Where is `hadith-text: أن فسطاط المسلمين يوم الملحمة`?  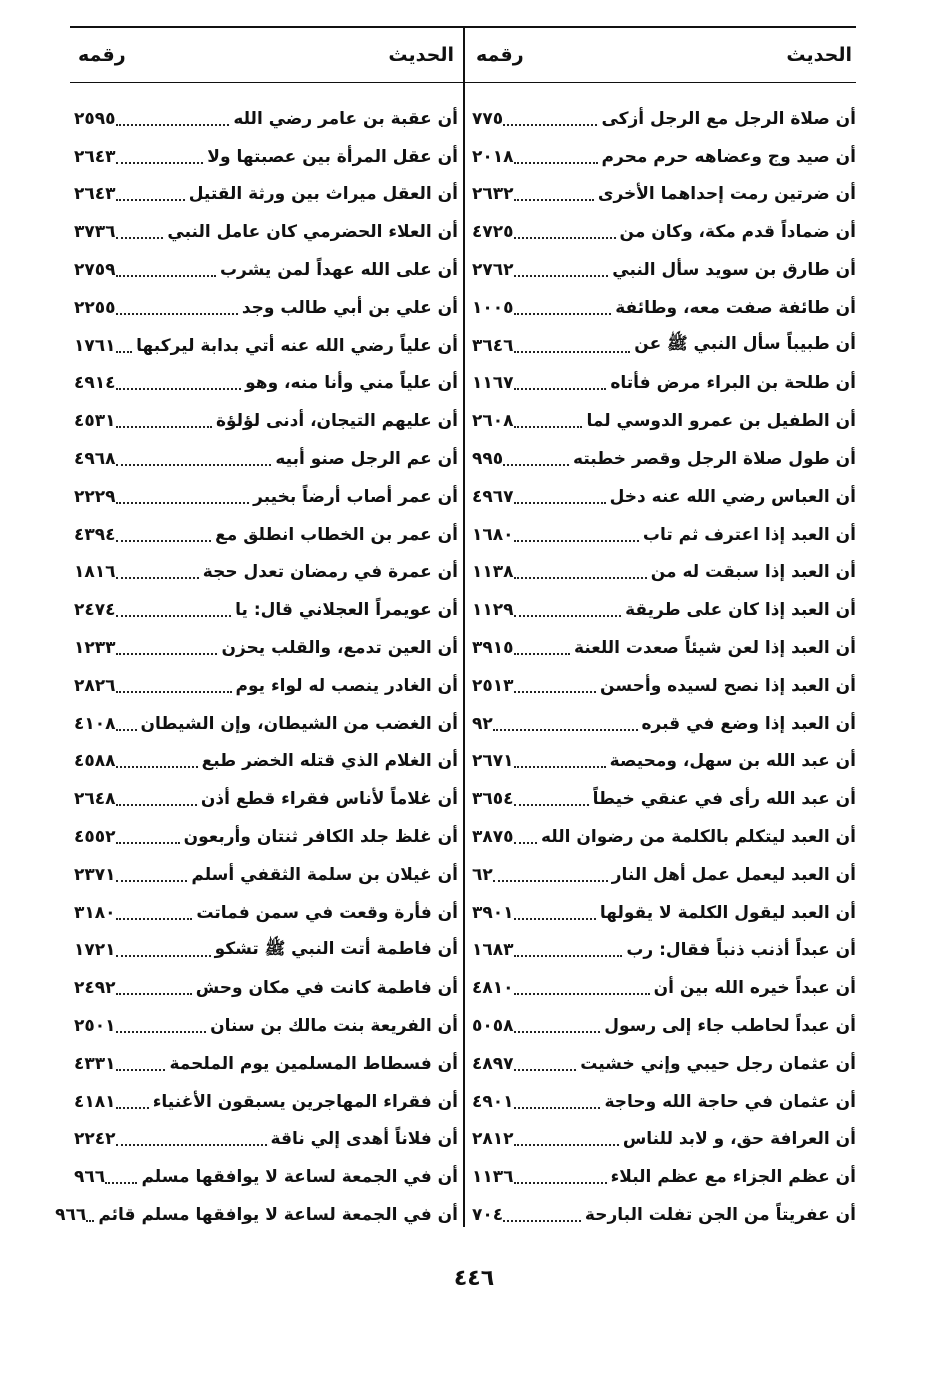
hadith-text: أن فسطاط المسلمين يوم الملحمة is located at coordinates (313, 1063).